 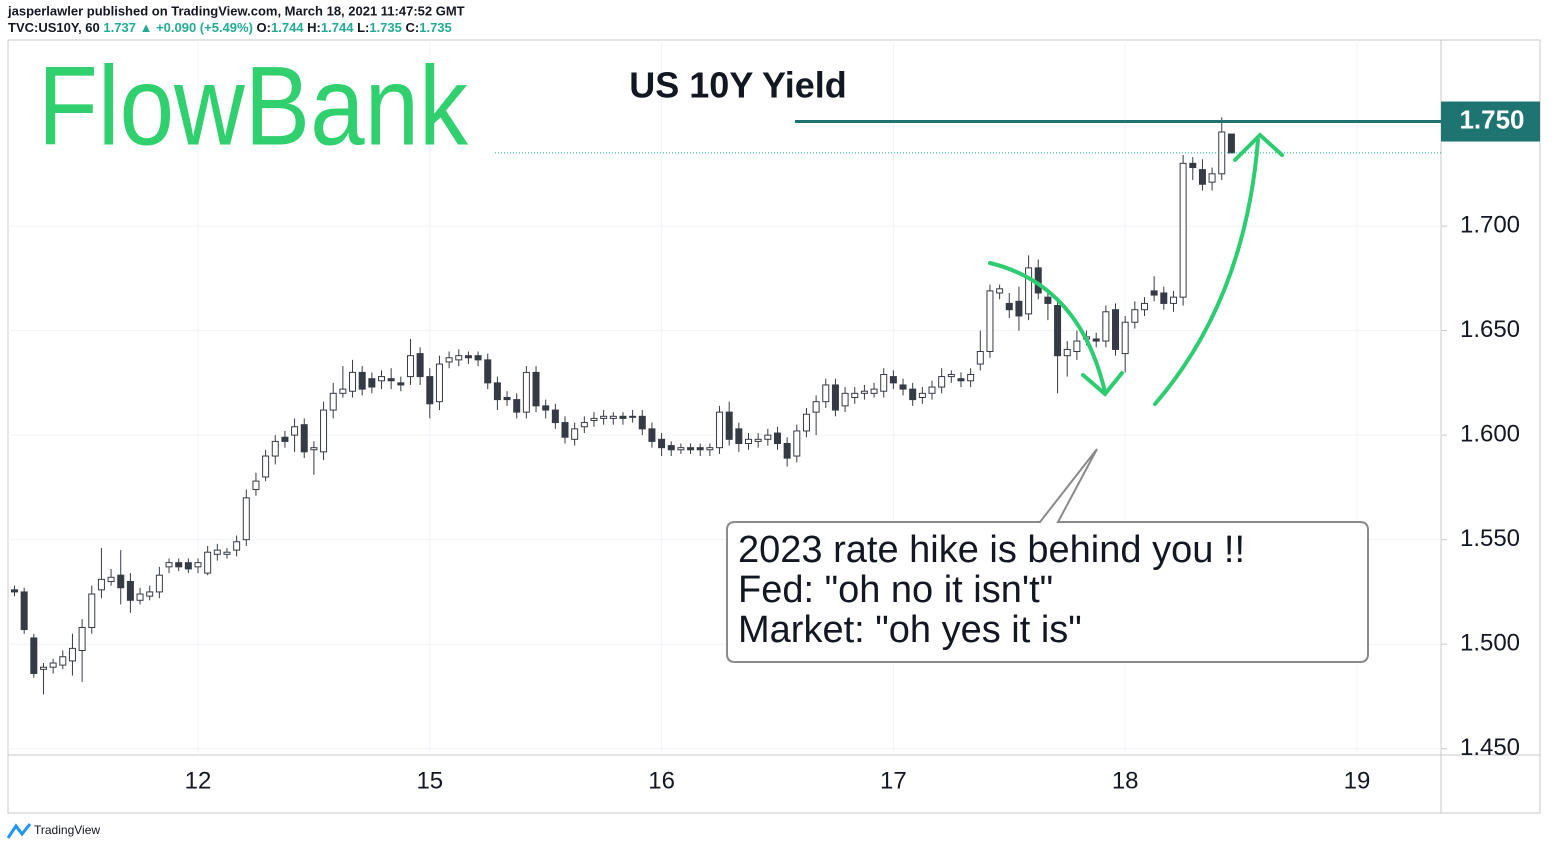 What do you see at coordinates (1047, 327) in the screenshot?
I see `down-arrow` at bounding box center [1047, 327].